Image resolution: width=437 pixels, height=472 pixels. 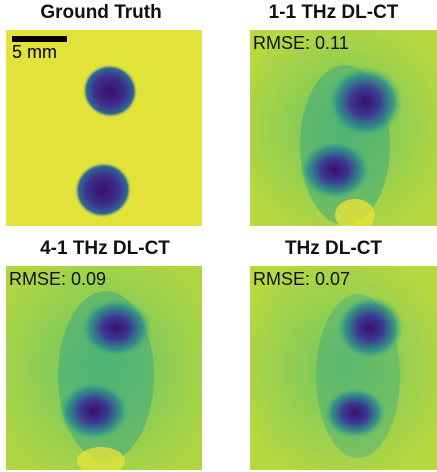 I want to click on scale-bar-label: 5 mm, so click(x=34, y=52).